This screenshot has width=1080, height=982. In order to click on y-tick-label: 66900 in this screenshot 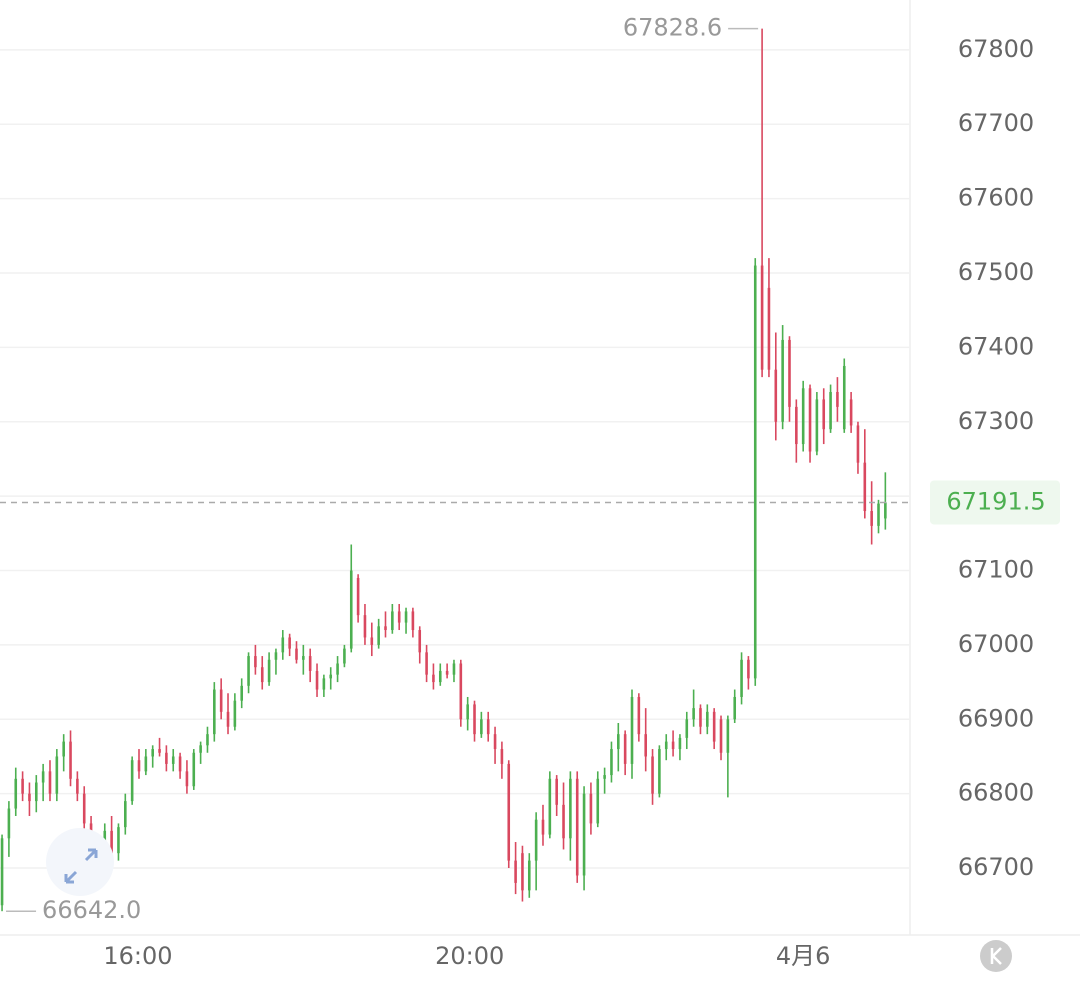, I will do `click(996, 718)`.